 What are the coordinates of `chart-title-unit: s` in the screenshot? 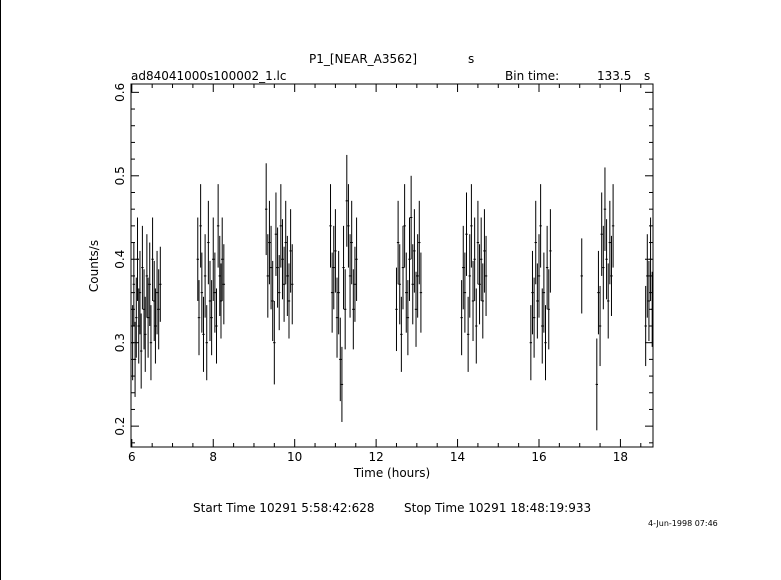 It's located at (471, 59).